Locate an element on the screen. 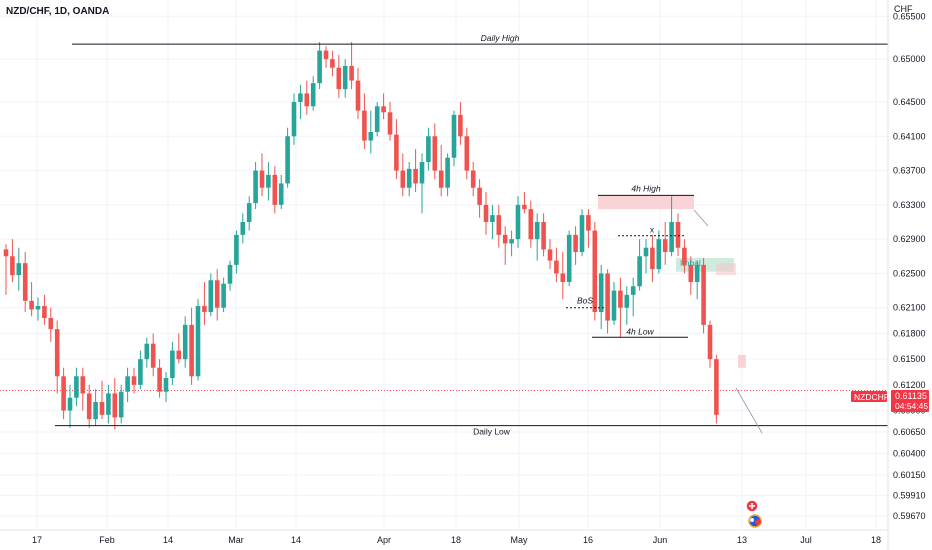 The width and height of the screenshot is (932, 550). y-tick-label: 0.64100 is located at coordinates (909, 136).